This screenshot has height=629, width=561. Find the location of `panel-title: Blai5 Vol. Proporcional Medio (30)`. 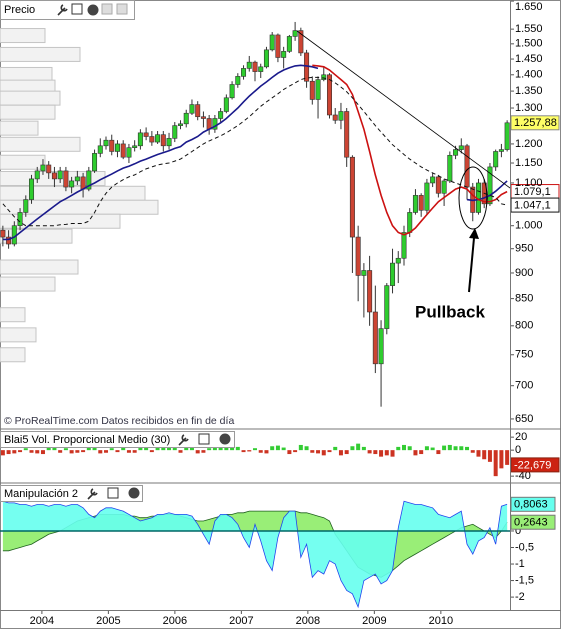

panel-title: Blai5 Vol. Proporcional Medio (30) is located at coordinates (87, 440).